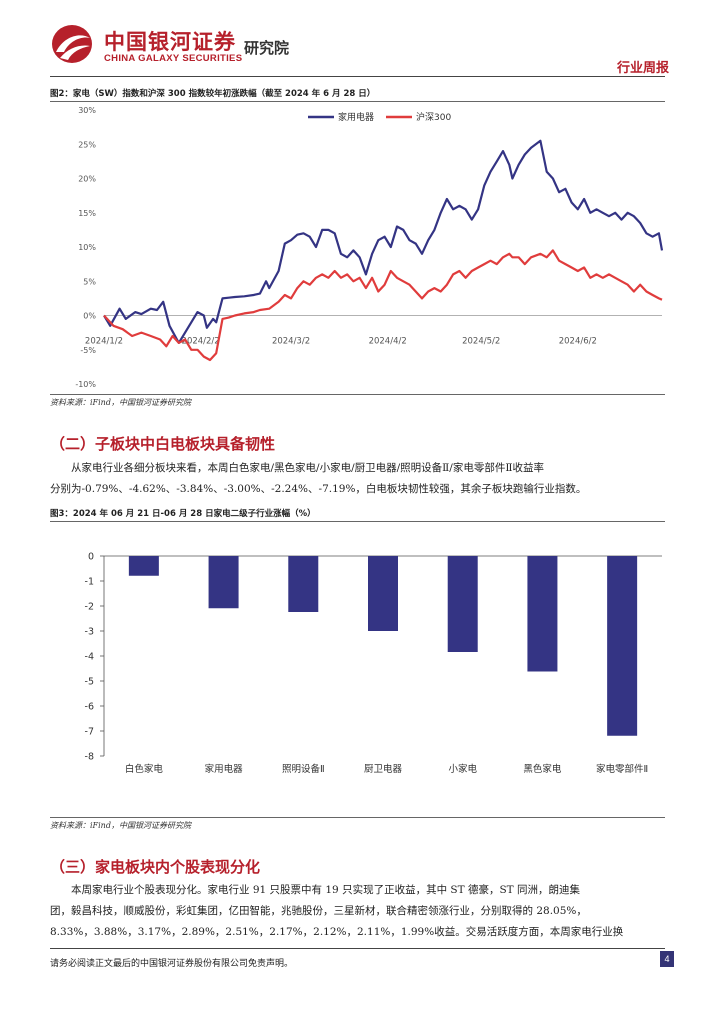  I want to click on y-tick-label: -8, so click(89, 757).